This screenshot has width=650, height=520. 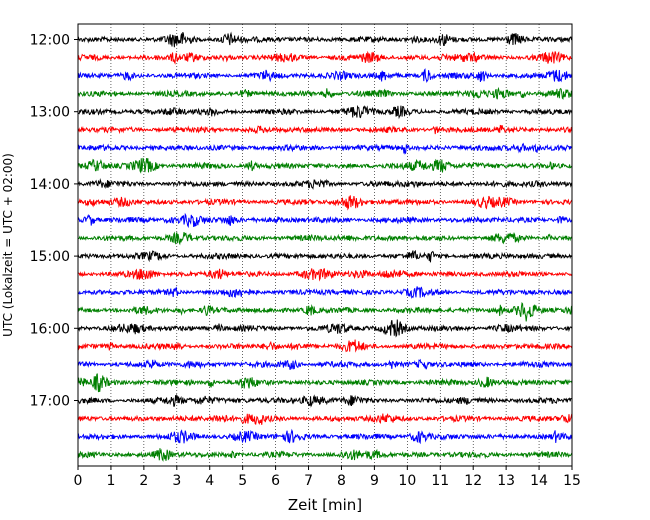 What do you see at coordinates (50, 402) in the screenshot?
I see `y-tick-label-5: 17:00` at bounding box center [50, 402].